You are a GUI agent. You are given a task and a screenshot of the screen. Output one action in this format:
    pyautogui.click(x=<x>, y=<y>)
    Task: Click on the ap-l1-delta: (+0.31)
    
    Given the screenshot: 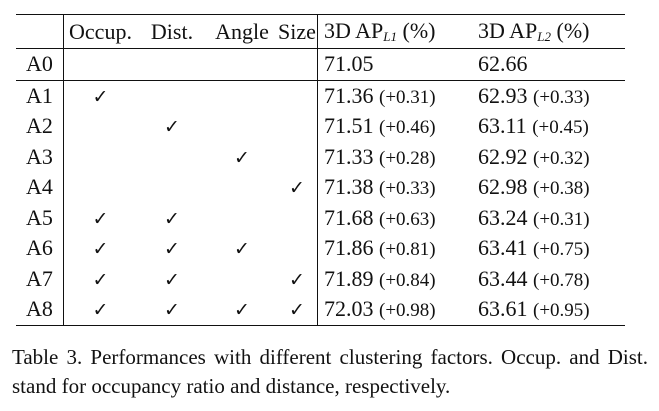 What is the action you would take?
    pyautogui.click(x=407, y=97)
    